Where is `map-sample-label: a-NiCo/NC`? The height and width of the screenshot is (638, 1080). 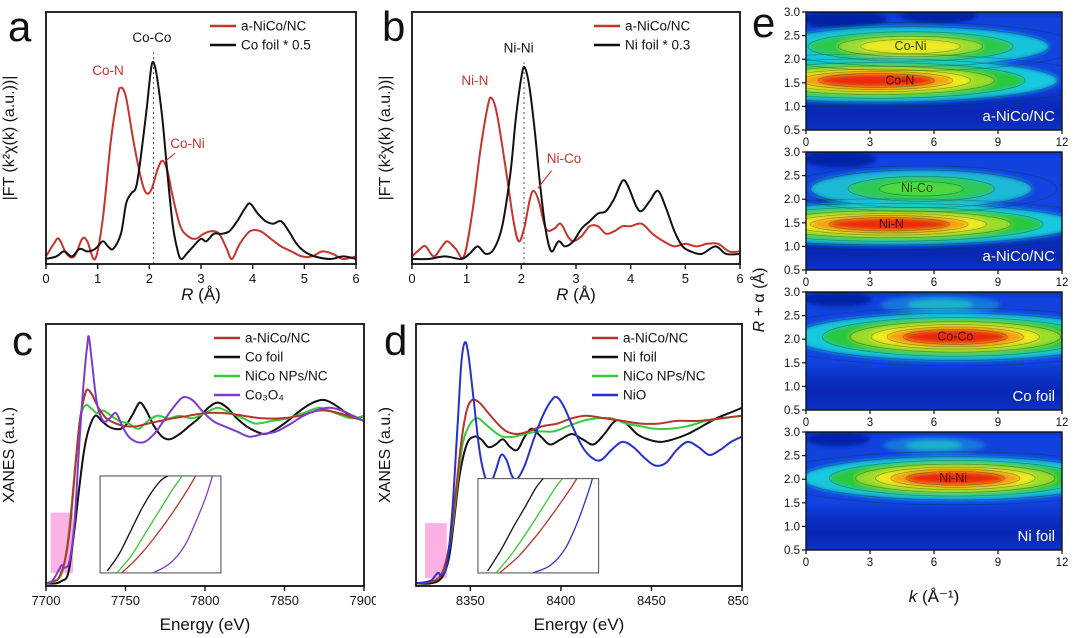 map-sample-label: a-NiCo/NC is located at coordinates (1018, 256).